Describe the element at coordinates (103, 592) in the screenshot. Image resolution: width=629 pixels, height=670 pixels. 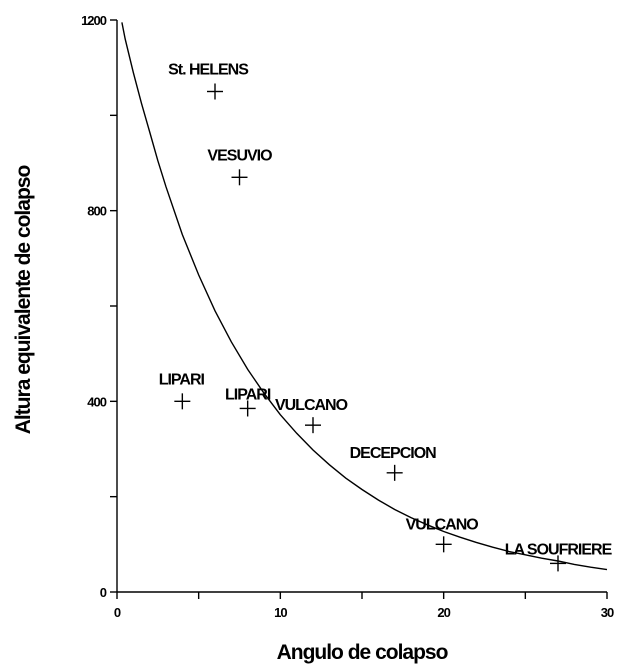
I see `y-tick-label: 0` at that location.